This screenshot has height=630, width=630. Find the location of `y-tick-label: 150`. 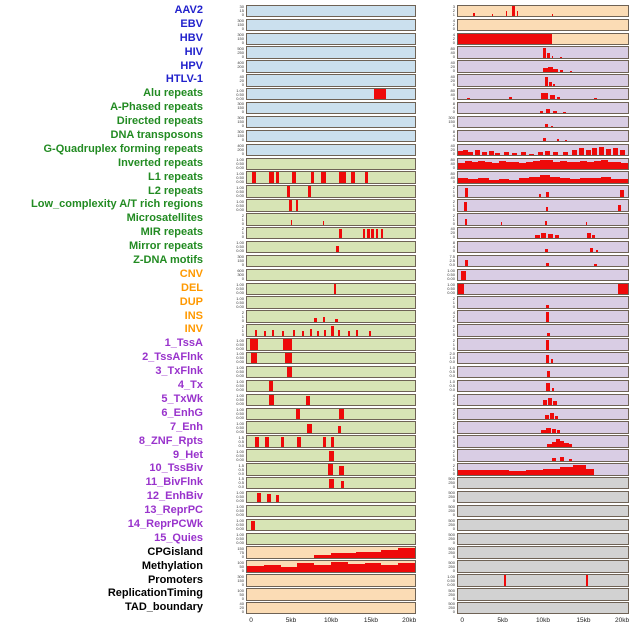

y-tick-label: 150 is located at coordinates (240, 122).